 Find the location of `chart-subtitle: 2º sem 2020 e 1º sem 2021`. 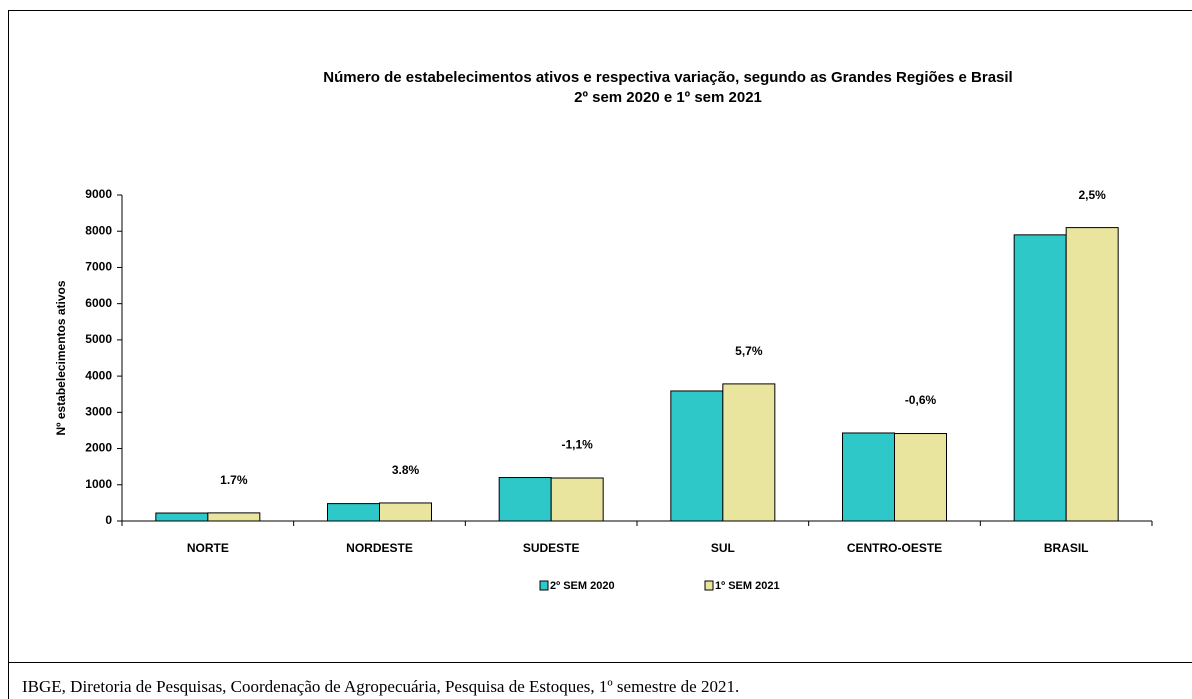

chart-subtitle: 2º sem 2020 e 1º sem 2021 is located at coordinates (668, 97).